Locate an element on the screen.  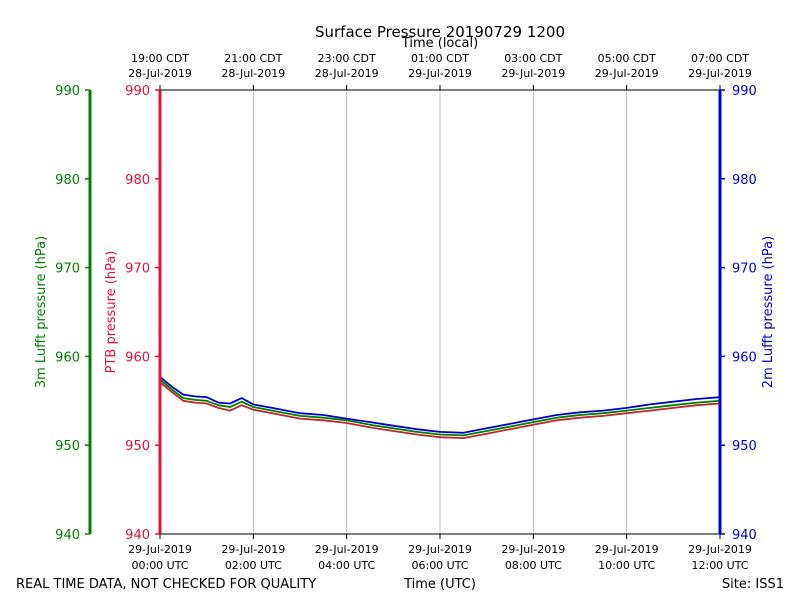
series-lines is located at coordinates (440, 408).